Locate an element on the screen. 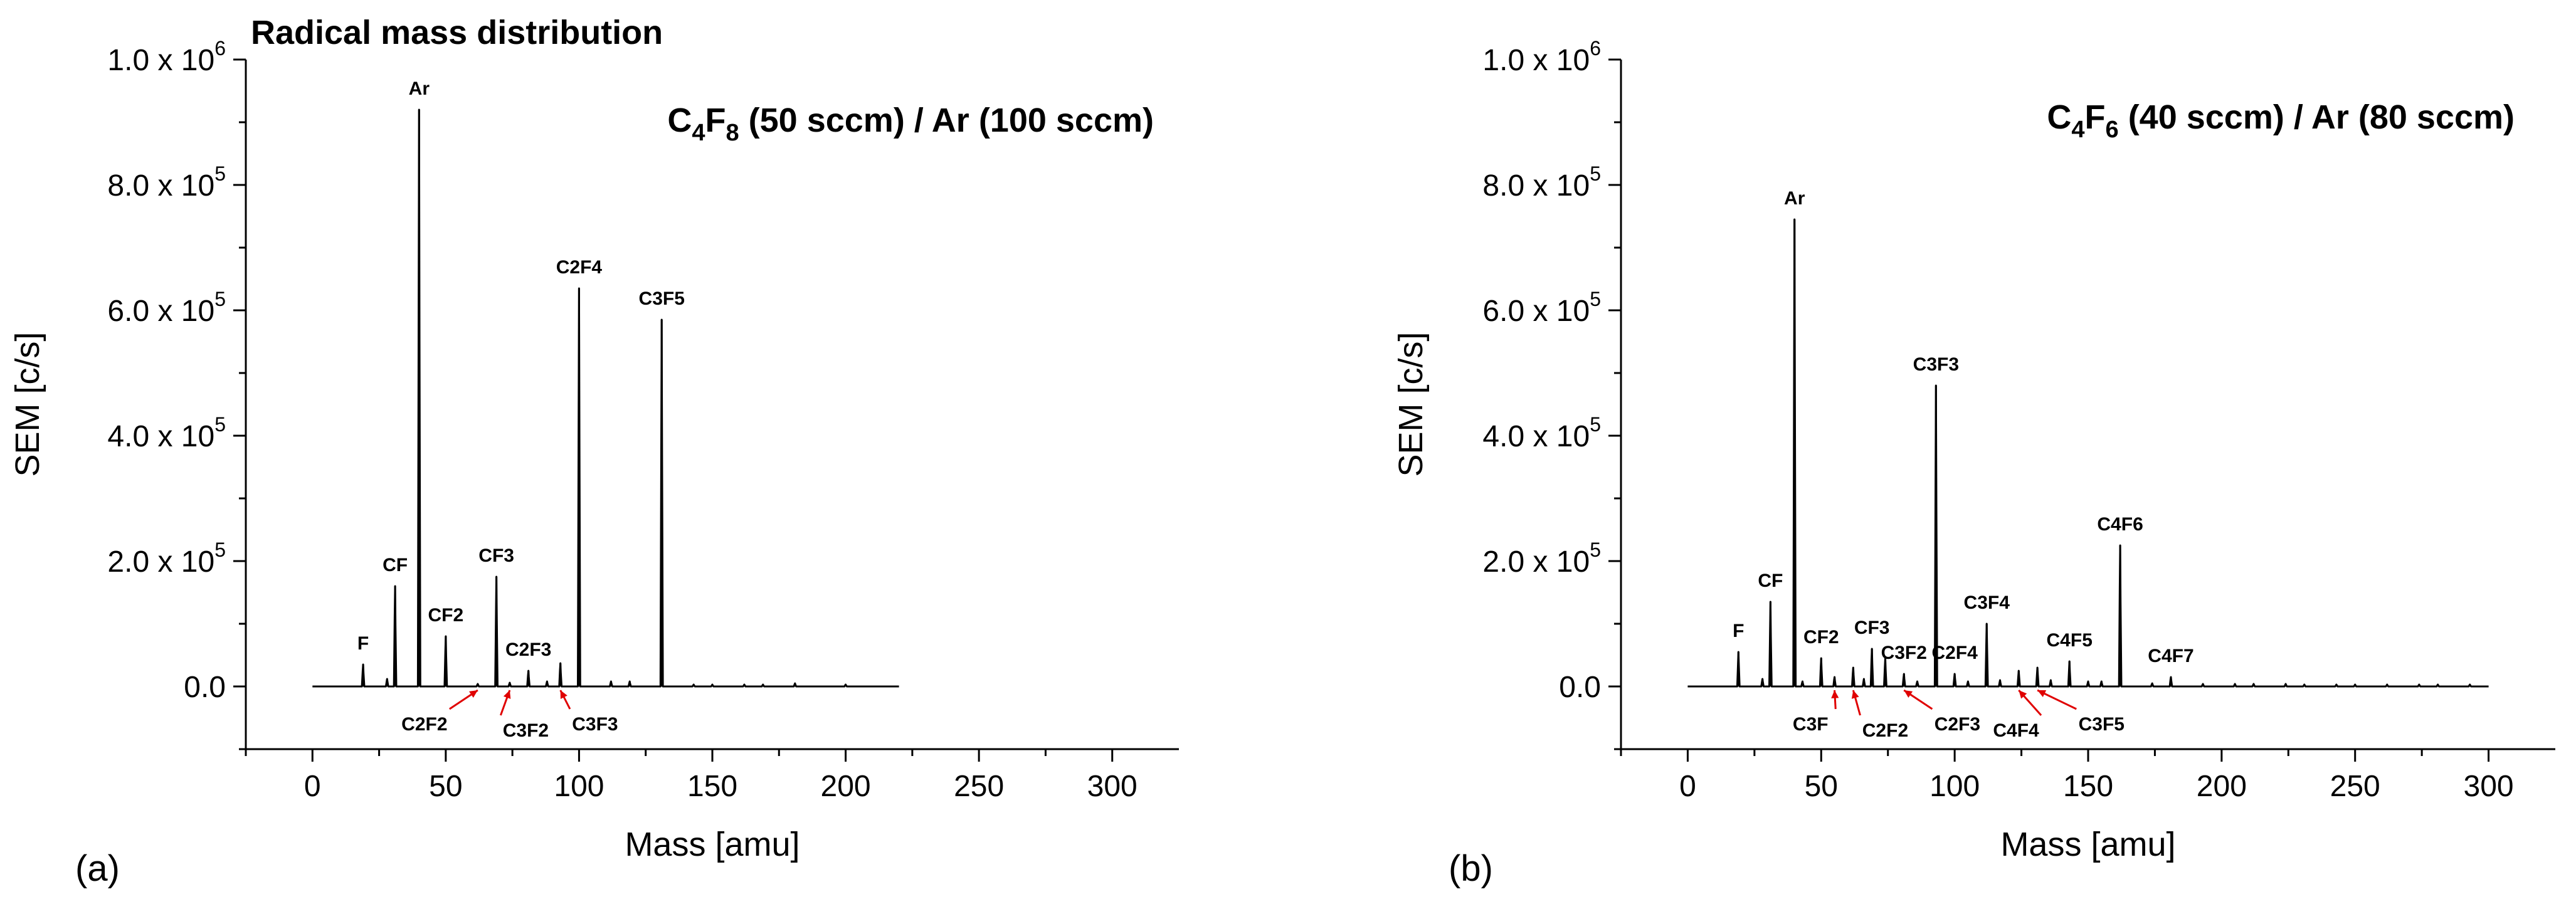 Image resolution: width=2576 pixels, height=909 pixels. peak-label-below: C3F2 is located at coordinates (526, 731).